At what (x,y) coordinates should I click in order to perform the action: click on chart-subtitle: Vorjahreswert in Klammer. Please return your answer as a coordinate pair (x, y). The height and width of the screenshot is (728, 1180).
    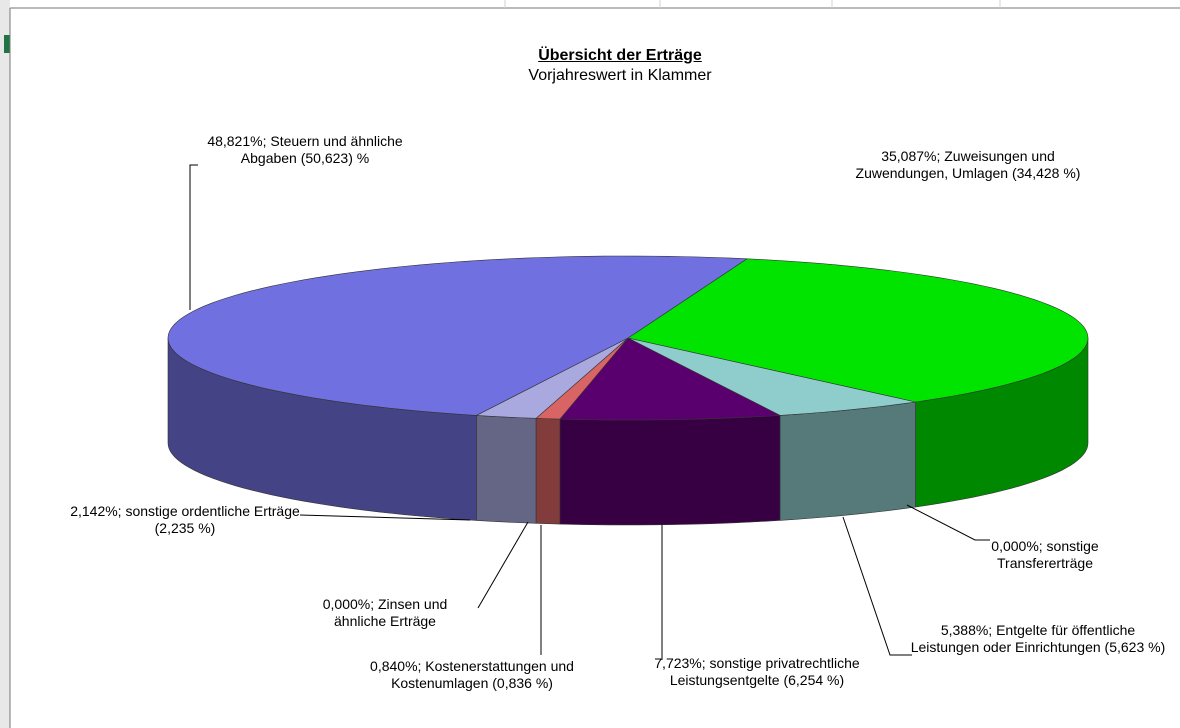
    Looking at the image, I should click on (620, 75).